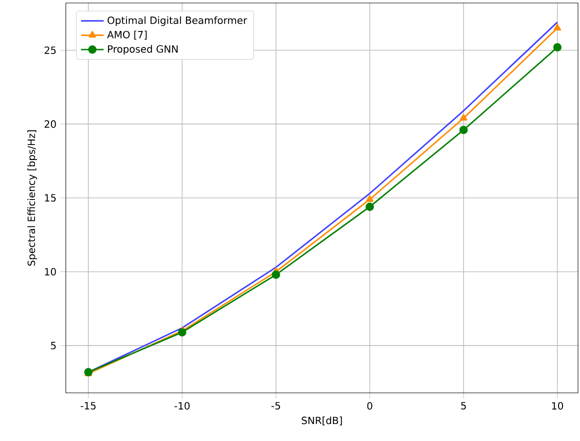  What do you see at coordinates (463, 406) in the screenshot?
I see `x-tick-label: 5` at bounding box center [463, 406].